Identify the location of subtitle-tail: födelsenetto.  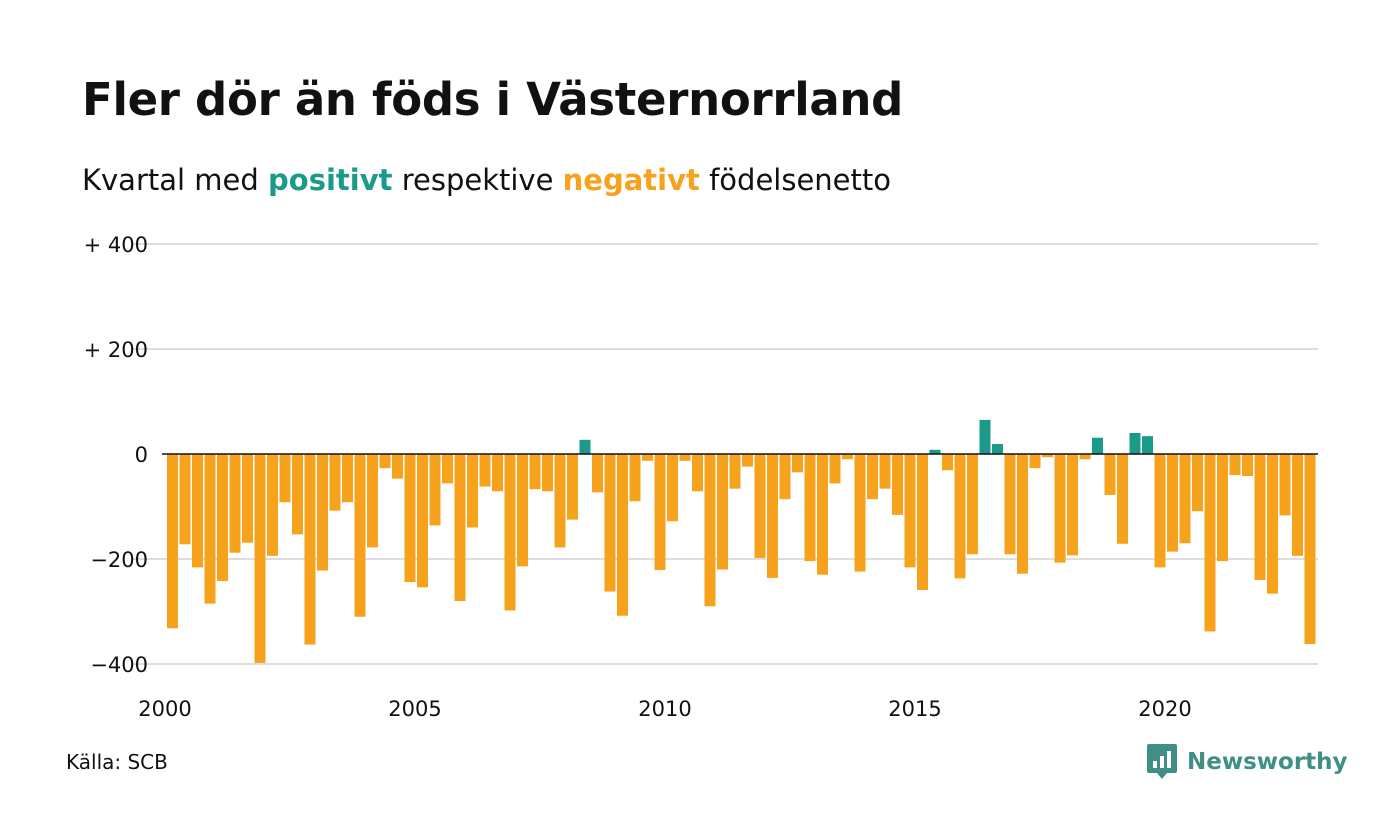
(795, 180).